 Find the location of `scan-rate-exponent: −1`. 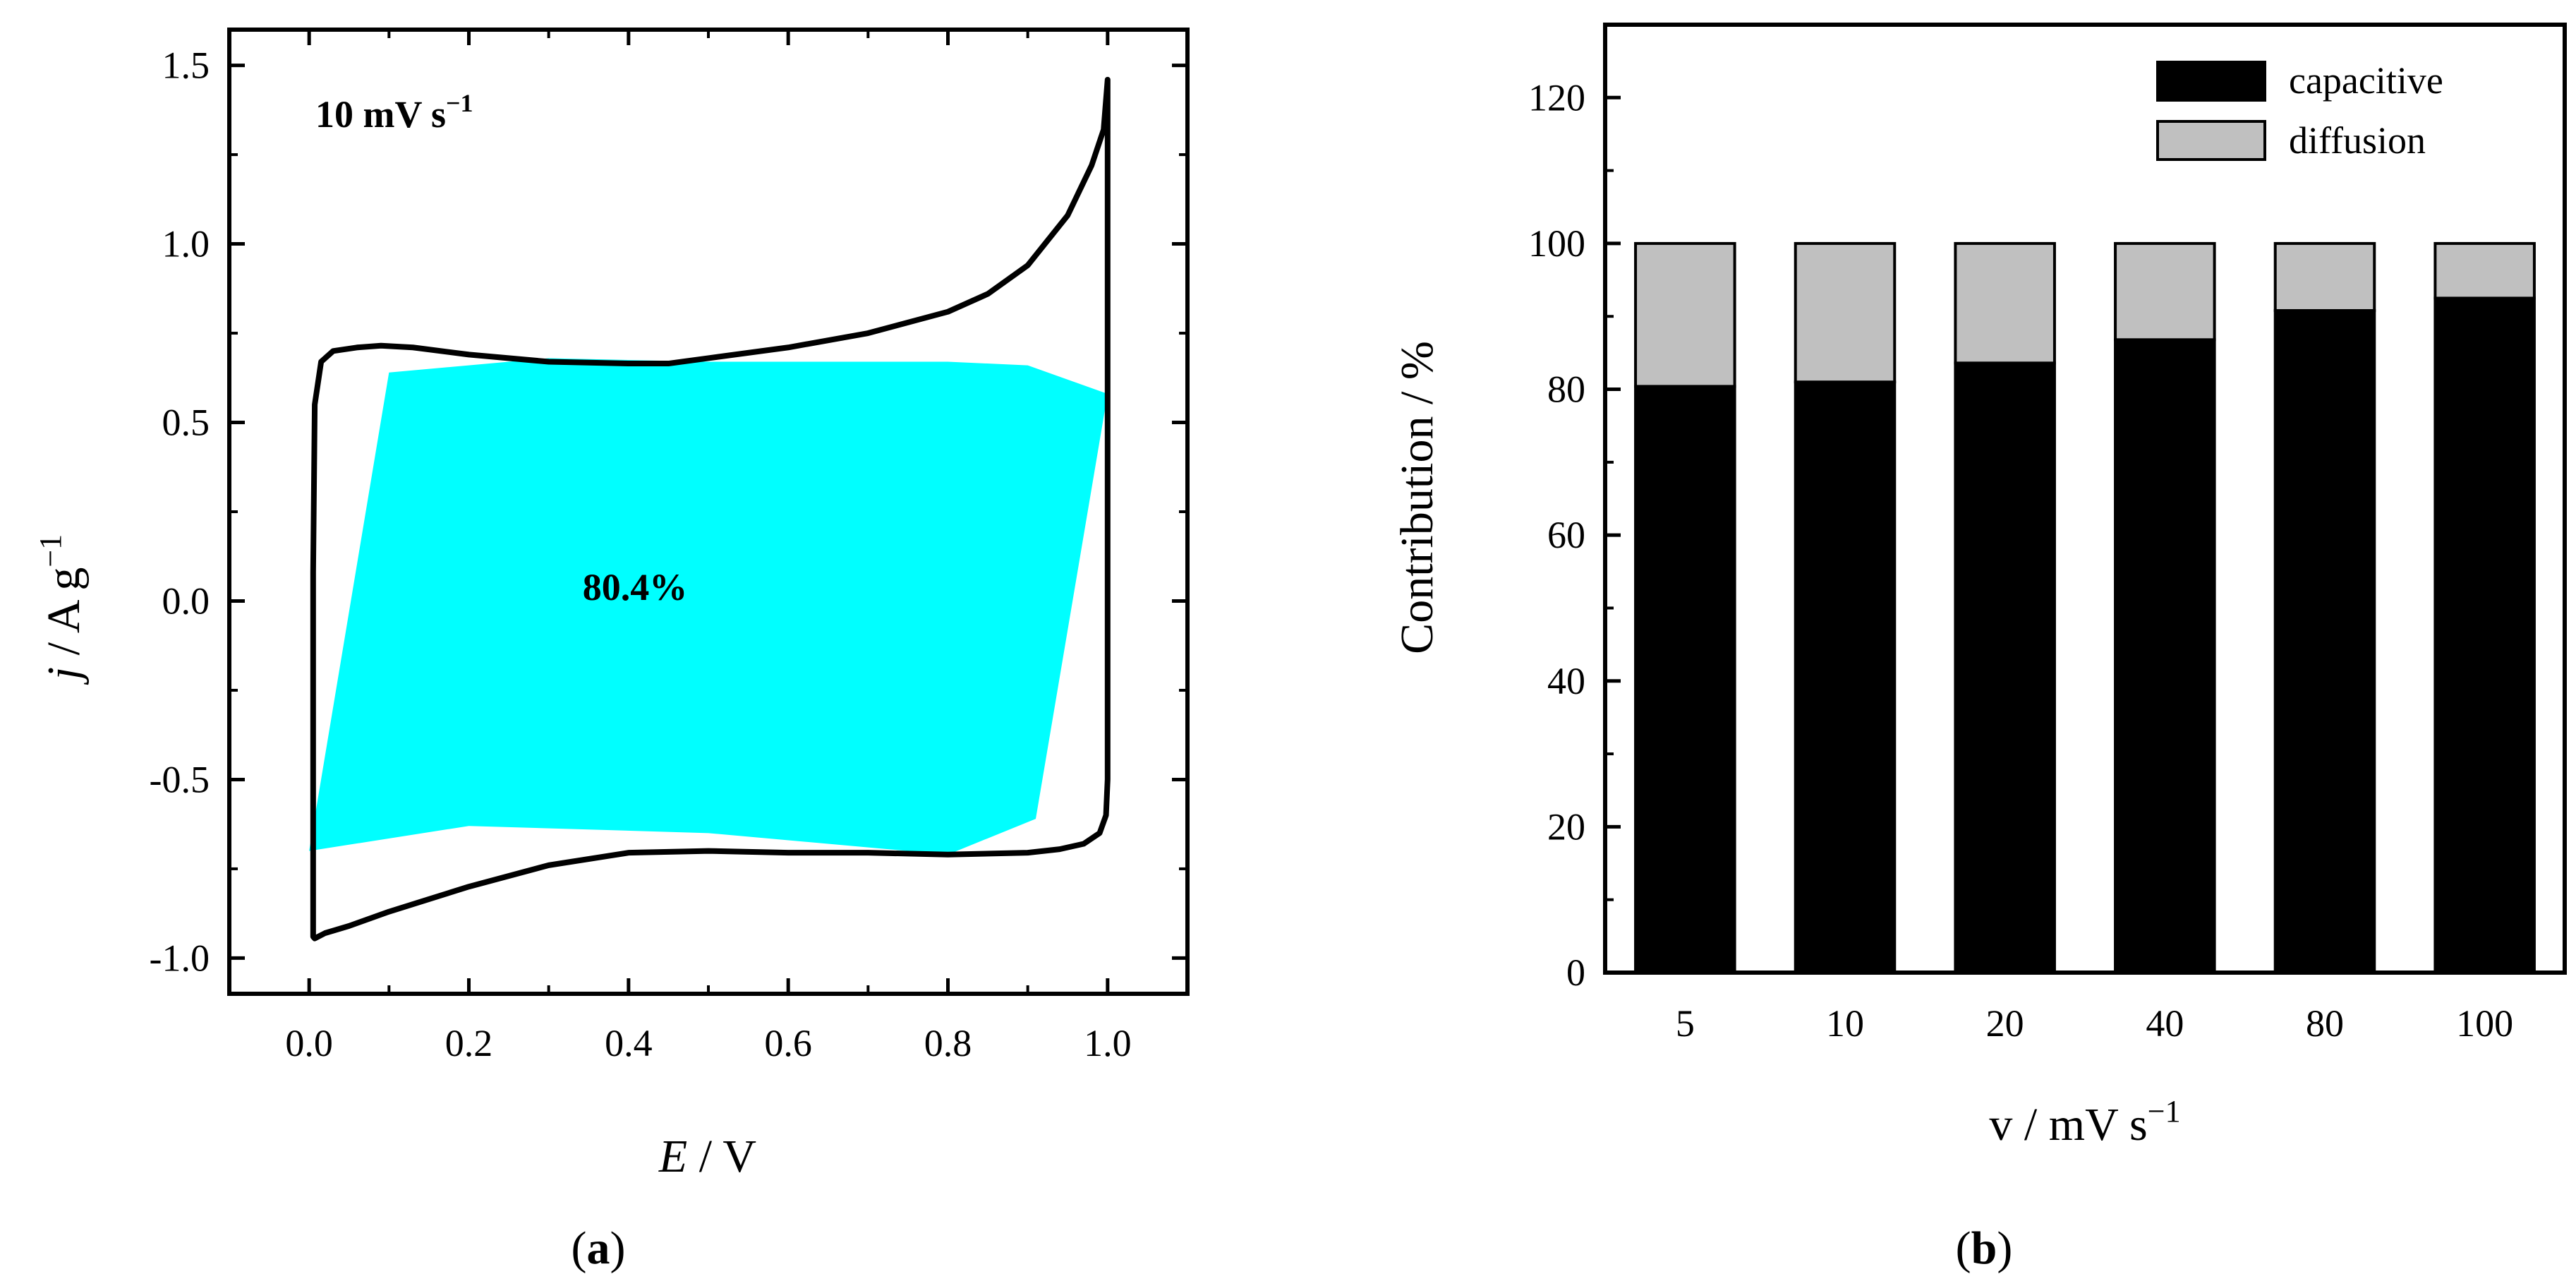

scan-rate-exponent: −1 is located at coordinates (460, 103).